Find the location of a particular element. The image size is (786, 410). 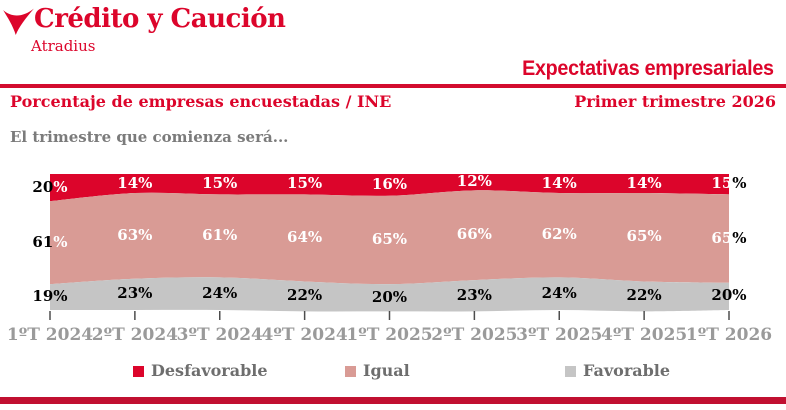

legend-swatch-desfavorable is located at coordinates (138, 371).